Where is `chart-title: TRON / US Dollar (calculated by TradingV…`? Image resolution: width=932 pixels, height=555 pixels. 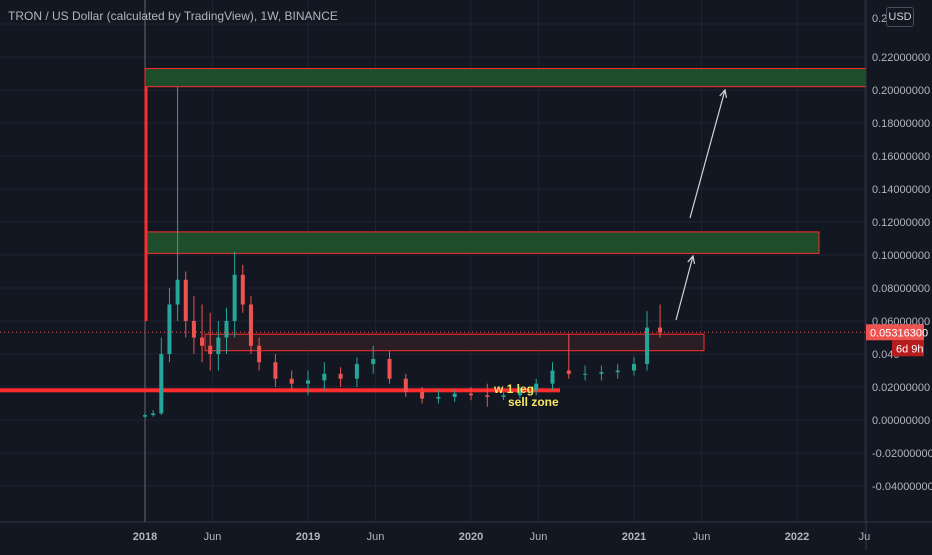 chart-title: TRON / US Dollar (calculated by TradingV… is located at coordinates (173, 16).